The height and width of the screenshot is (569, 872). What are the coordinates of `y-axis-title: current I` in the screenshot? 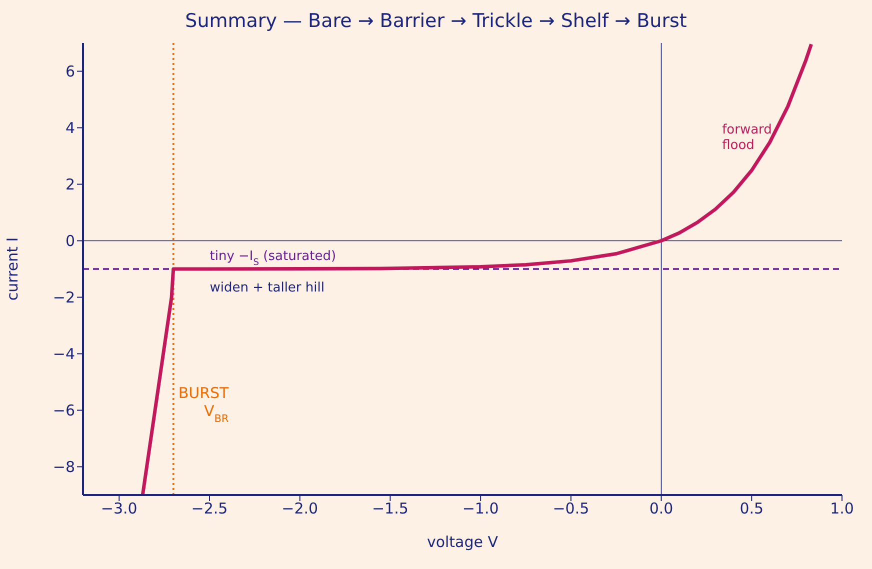 It's located at (12, 269).